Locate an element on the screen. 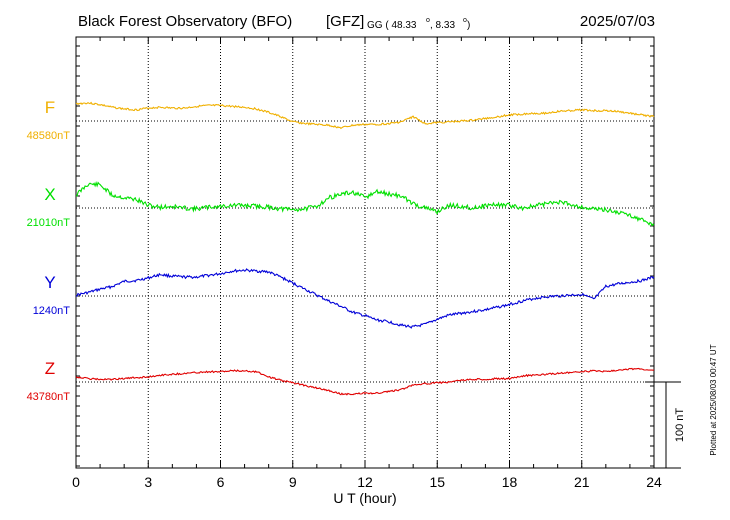 This screenshot has width=730, height=520. x-tick-label-18: 18 is located at coordinates (510, 482).